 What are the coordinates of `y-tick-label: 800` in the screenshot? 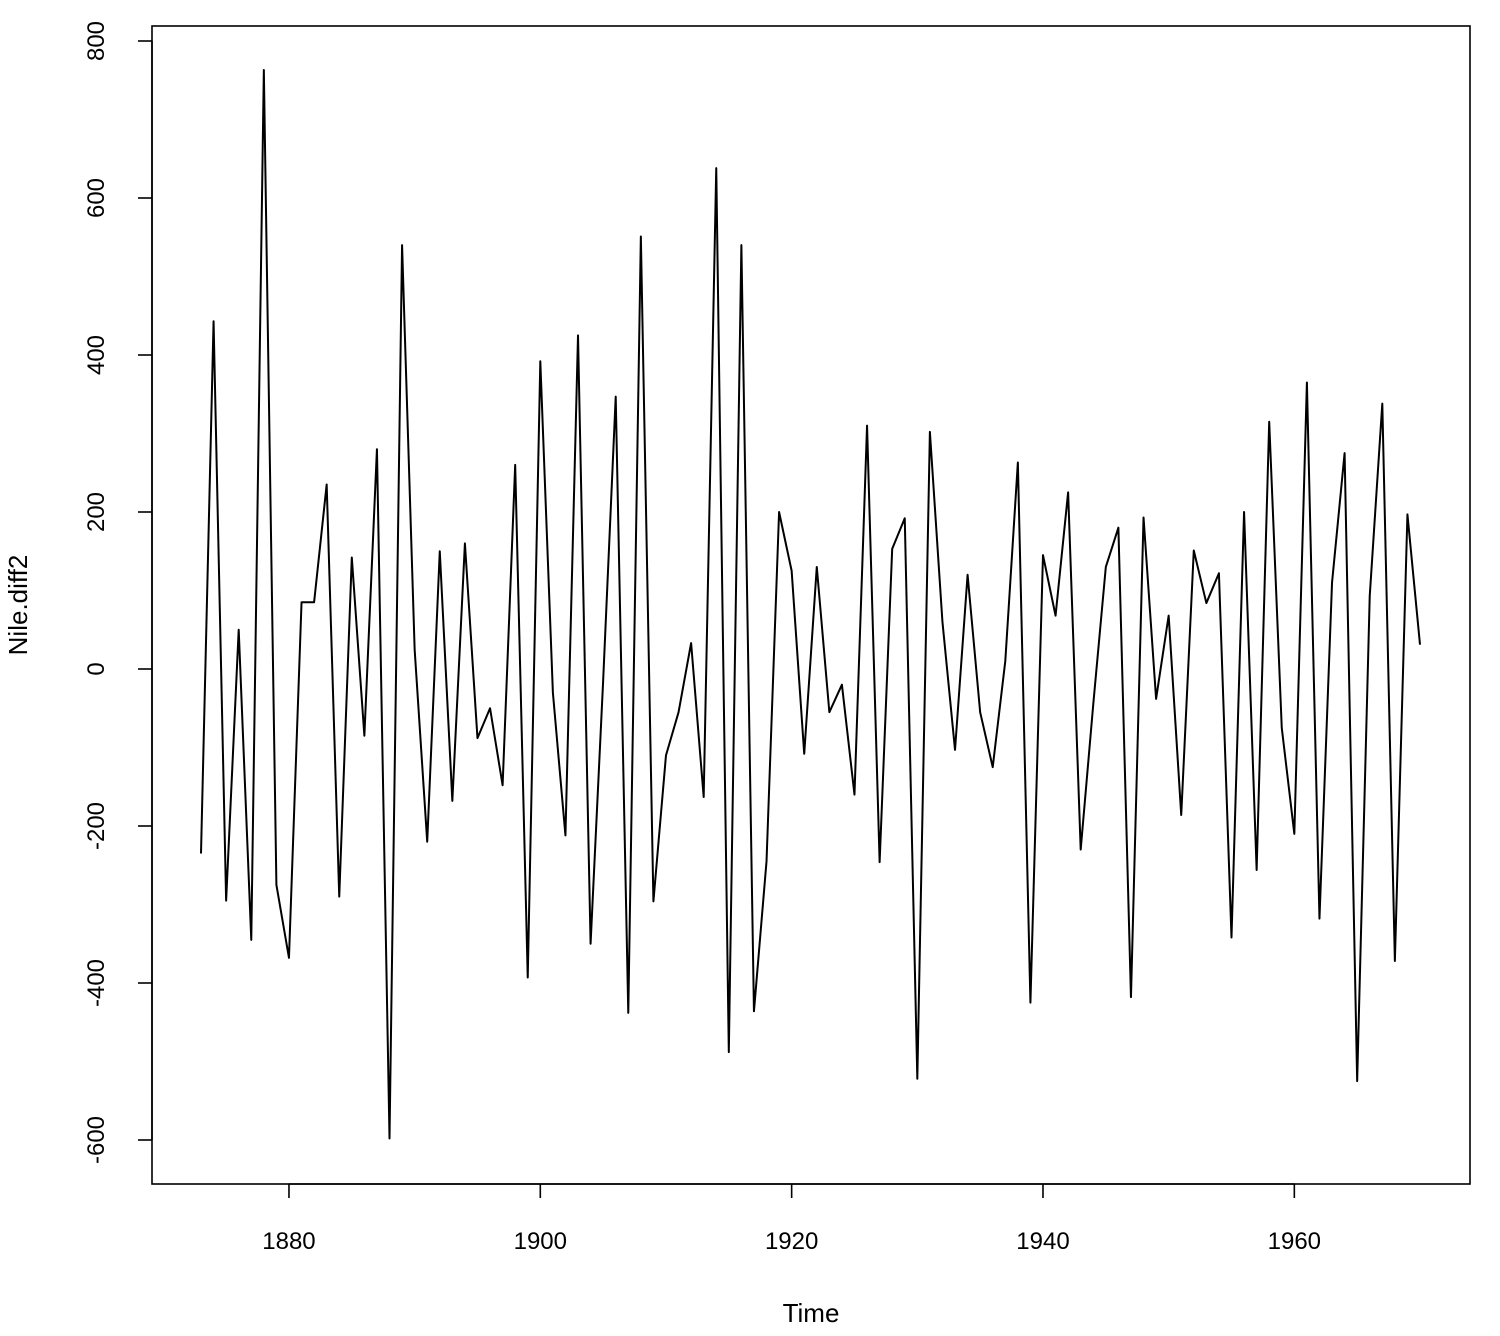 It's located at (96, 41).